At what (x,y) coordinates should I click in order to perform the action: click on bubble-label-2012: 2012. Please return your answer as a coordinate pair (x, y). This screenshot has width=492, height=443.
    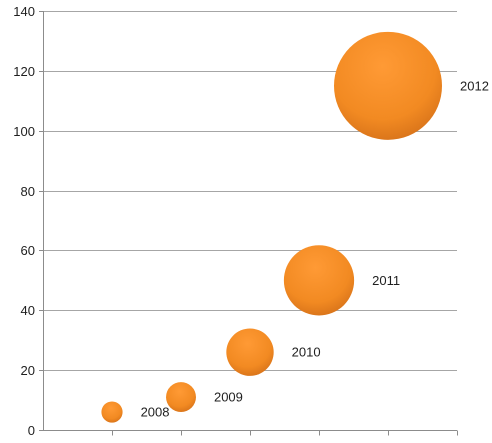
    Looking at the image, I should click on (474, 85).